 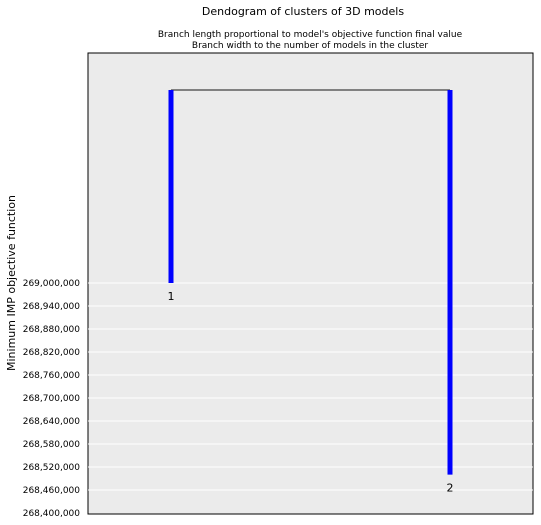 What do you see at coordinates (52, 284) in the screenshot?
I see `y-tick-label: 269,000,000` at bounding box center [52, 284].